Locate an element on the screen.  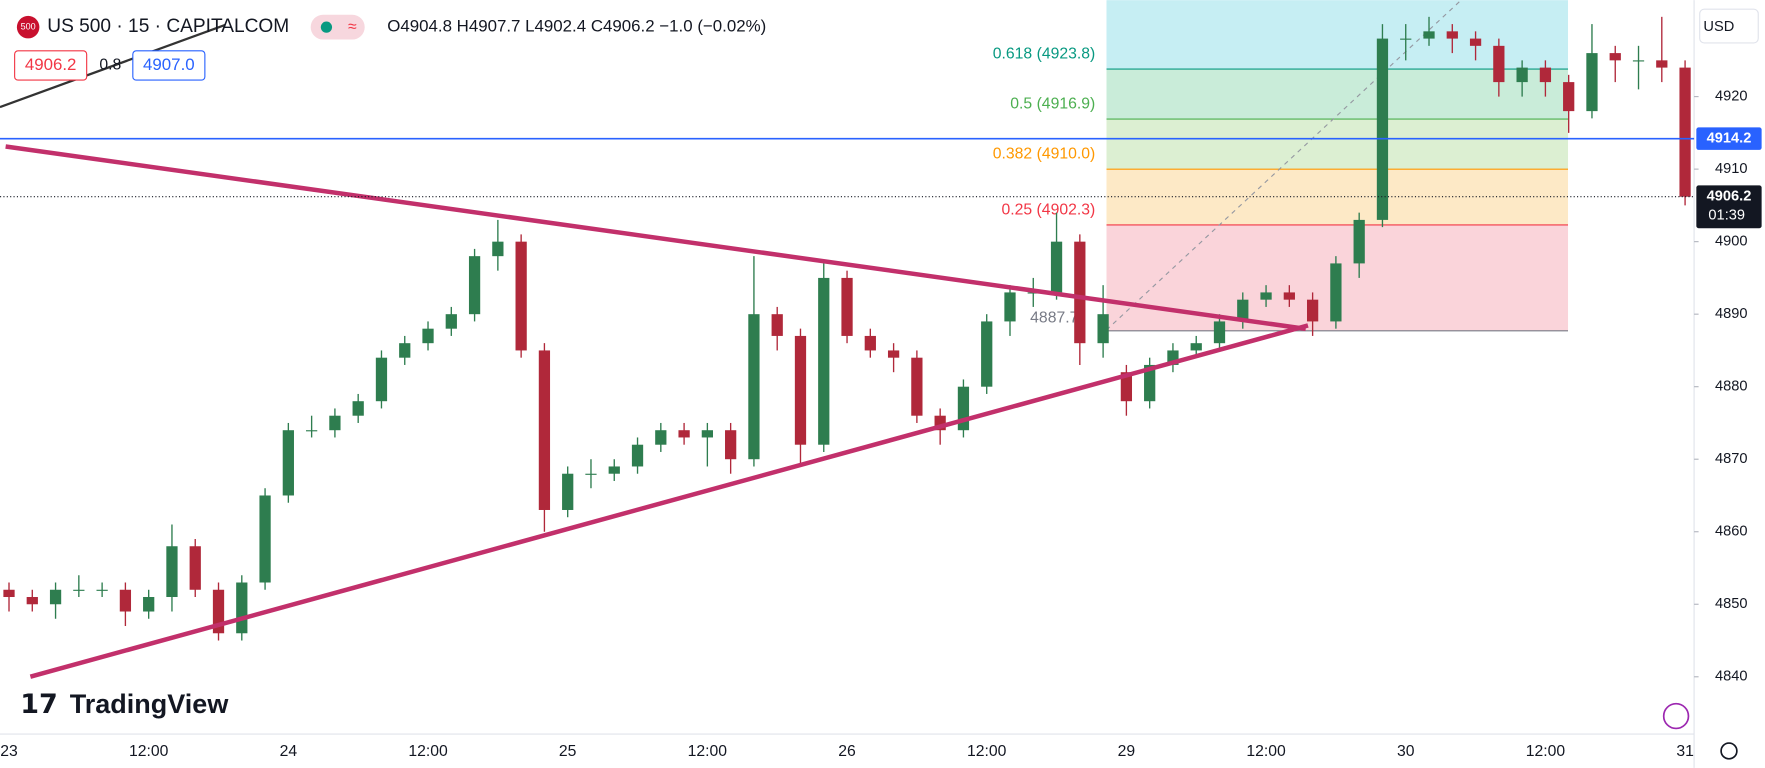
fib-level-label: 4887.7 is located at coordinates (1054, 318).